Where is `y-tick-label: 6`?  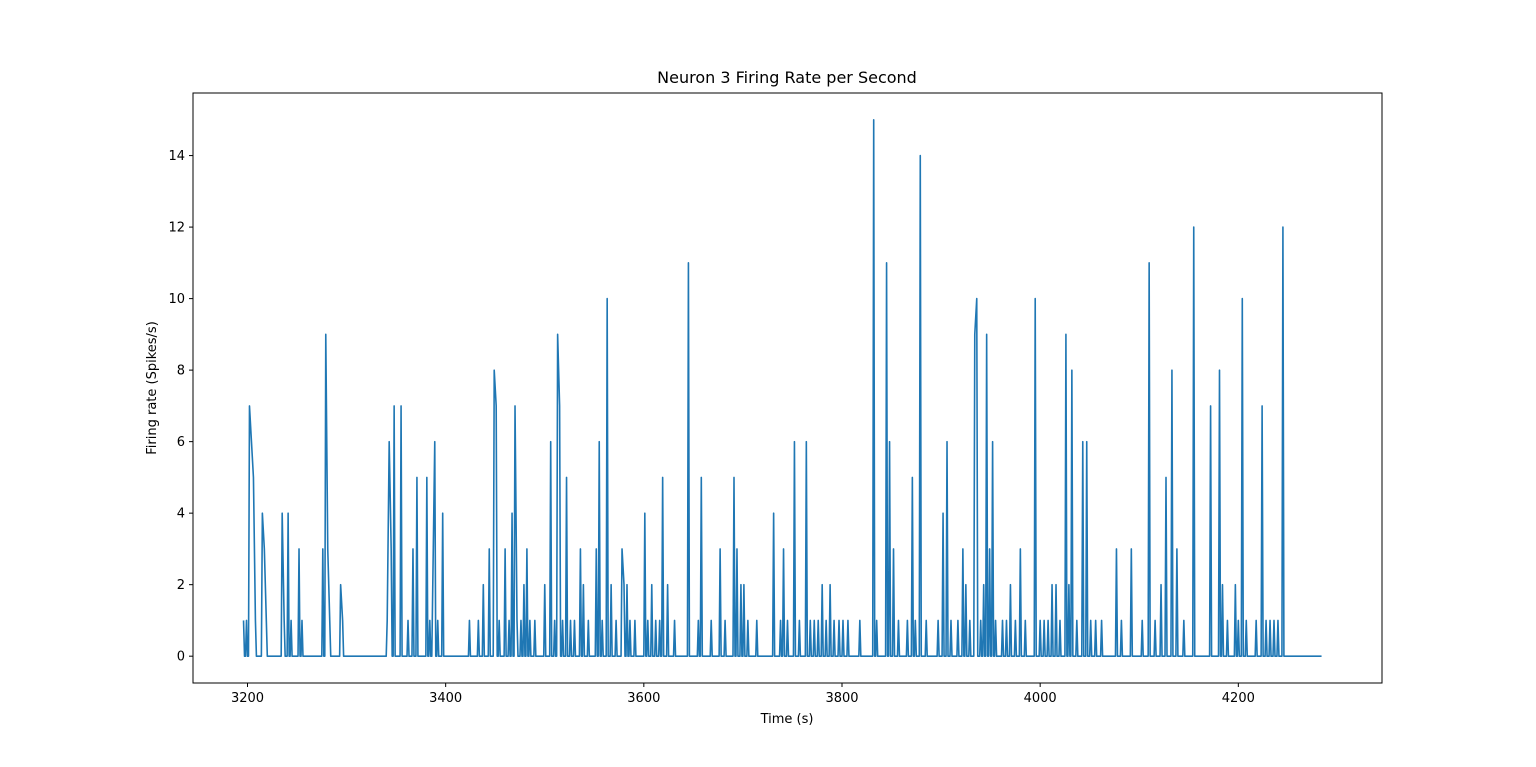 y-tick-label: 6 is located at coordinates (181, 442).